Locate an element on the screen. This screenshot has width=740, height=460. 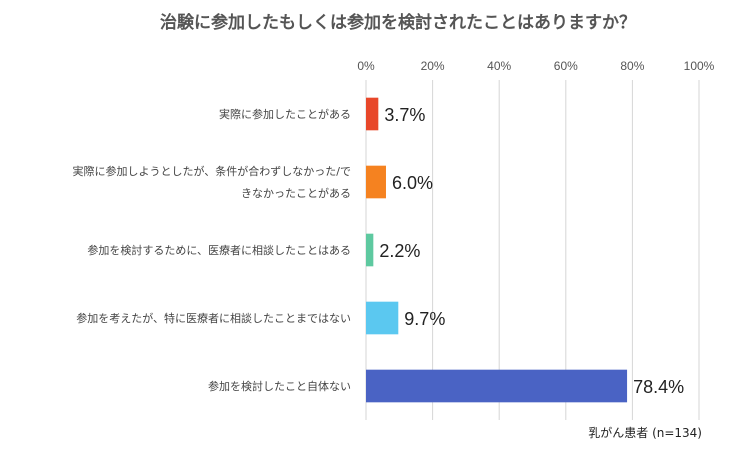
sample-note: 乳がん患者 (n=134) is located at coordinates (645, 432).